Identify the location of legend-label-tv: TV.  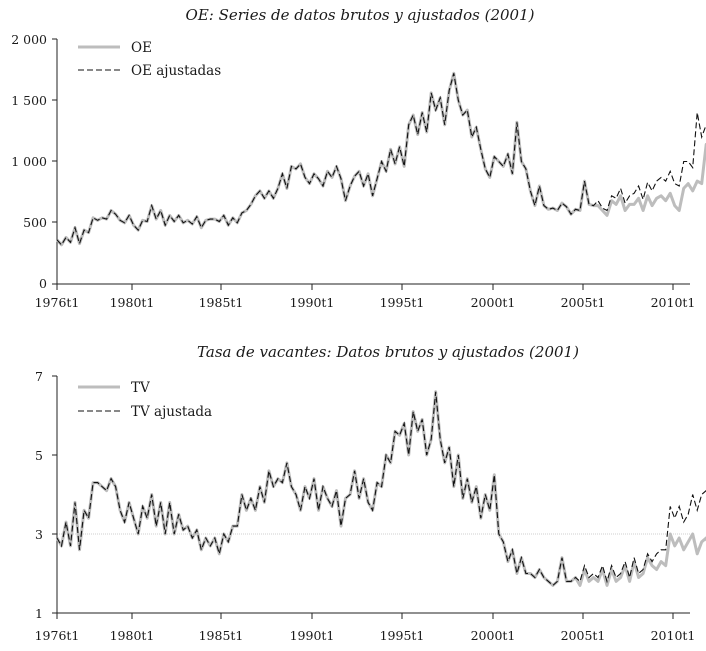
(140, 388).